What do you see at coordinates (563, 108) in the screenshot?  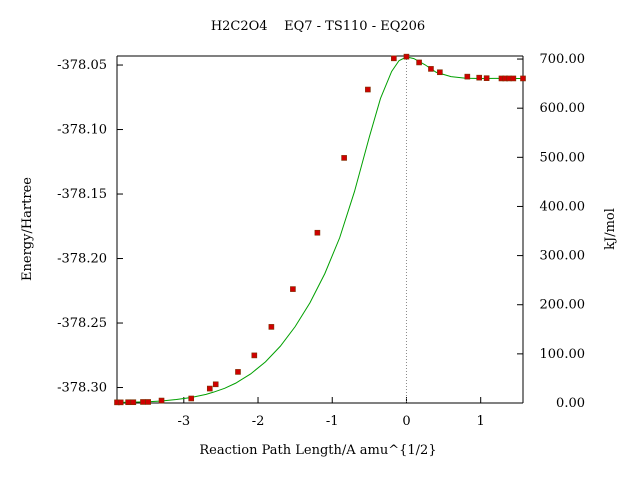 I see `y2-tick-label: 600.00` at bounding box center [563, 108].